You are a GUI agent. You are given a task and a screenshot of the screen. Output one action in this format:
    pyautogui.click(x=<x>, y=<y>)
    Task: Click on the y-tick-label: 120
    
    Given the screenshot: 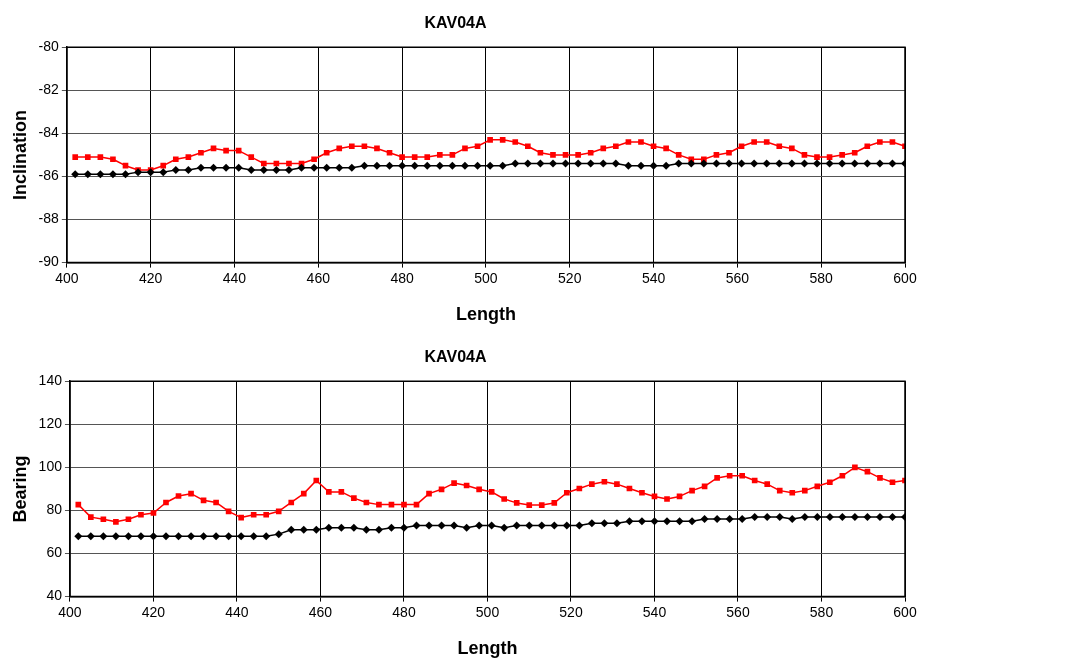 What is the action you would take?
    pyautogui.click(x=50, y=423)
    